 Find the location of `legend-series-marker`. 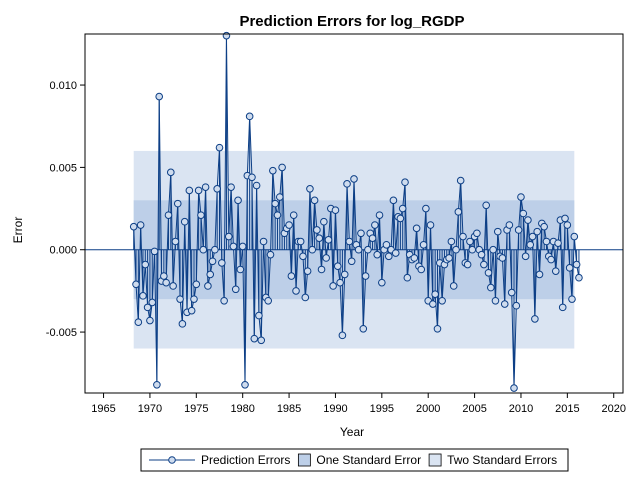

legend-series-marker is located at coordinates (172, 460).